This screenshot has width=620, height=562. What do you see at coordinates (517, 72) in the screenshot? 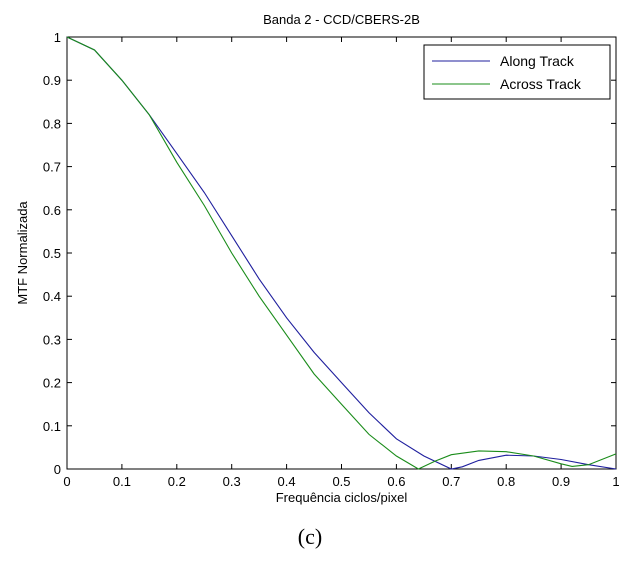
I see `legend-box` at bounding box center [517, 72].